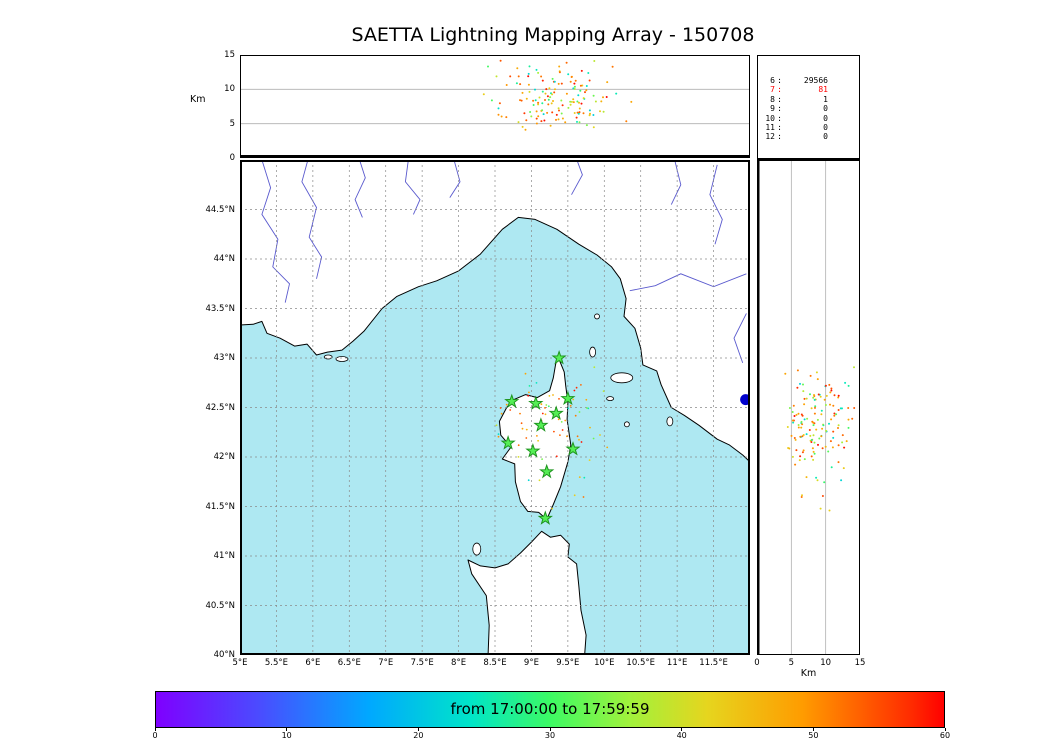 Image resolution: width=1050 pixels, height=750 pixels. What do you see at coordinates (808, 673) in the screenshot?
I see `right-panel-xlabel: Km` at bounding box center [808, 673].